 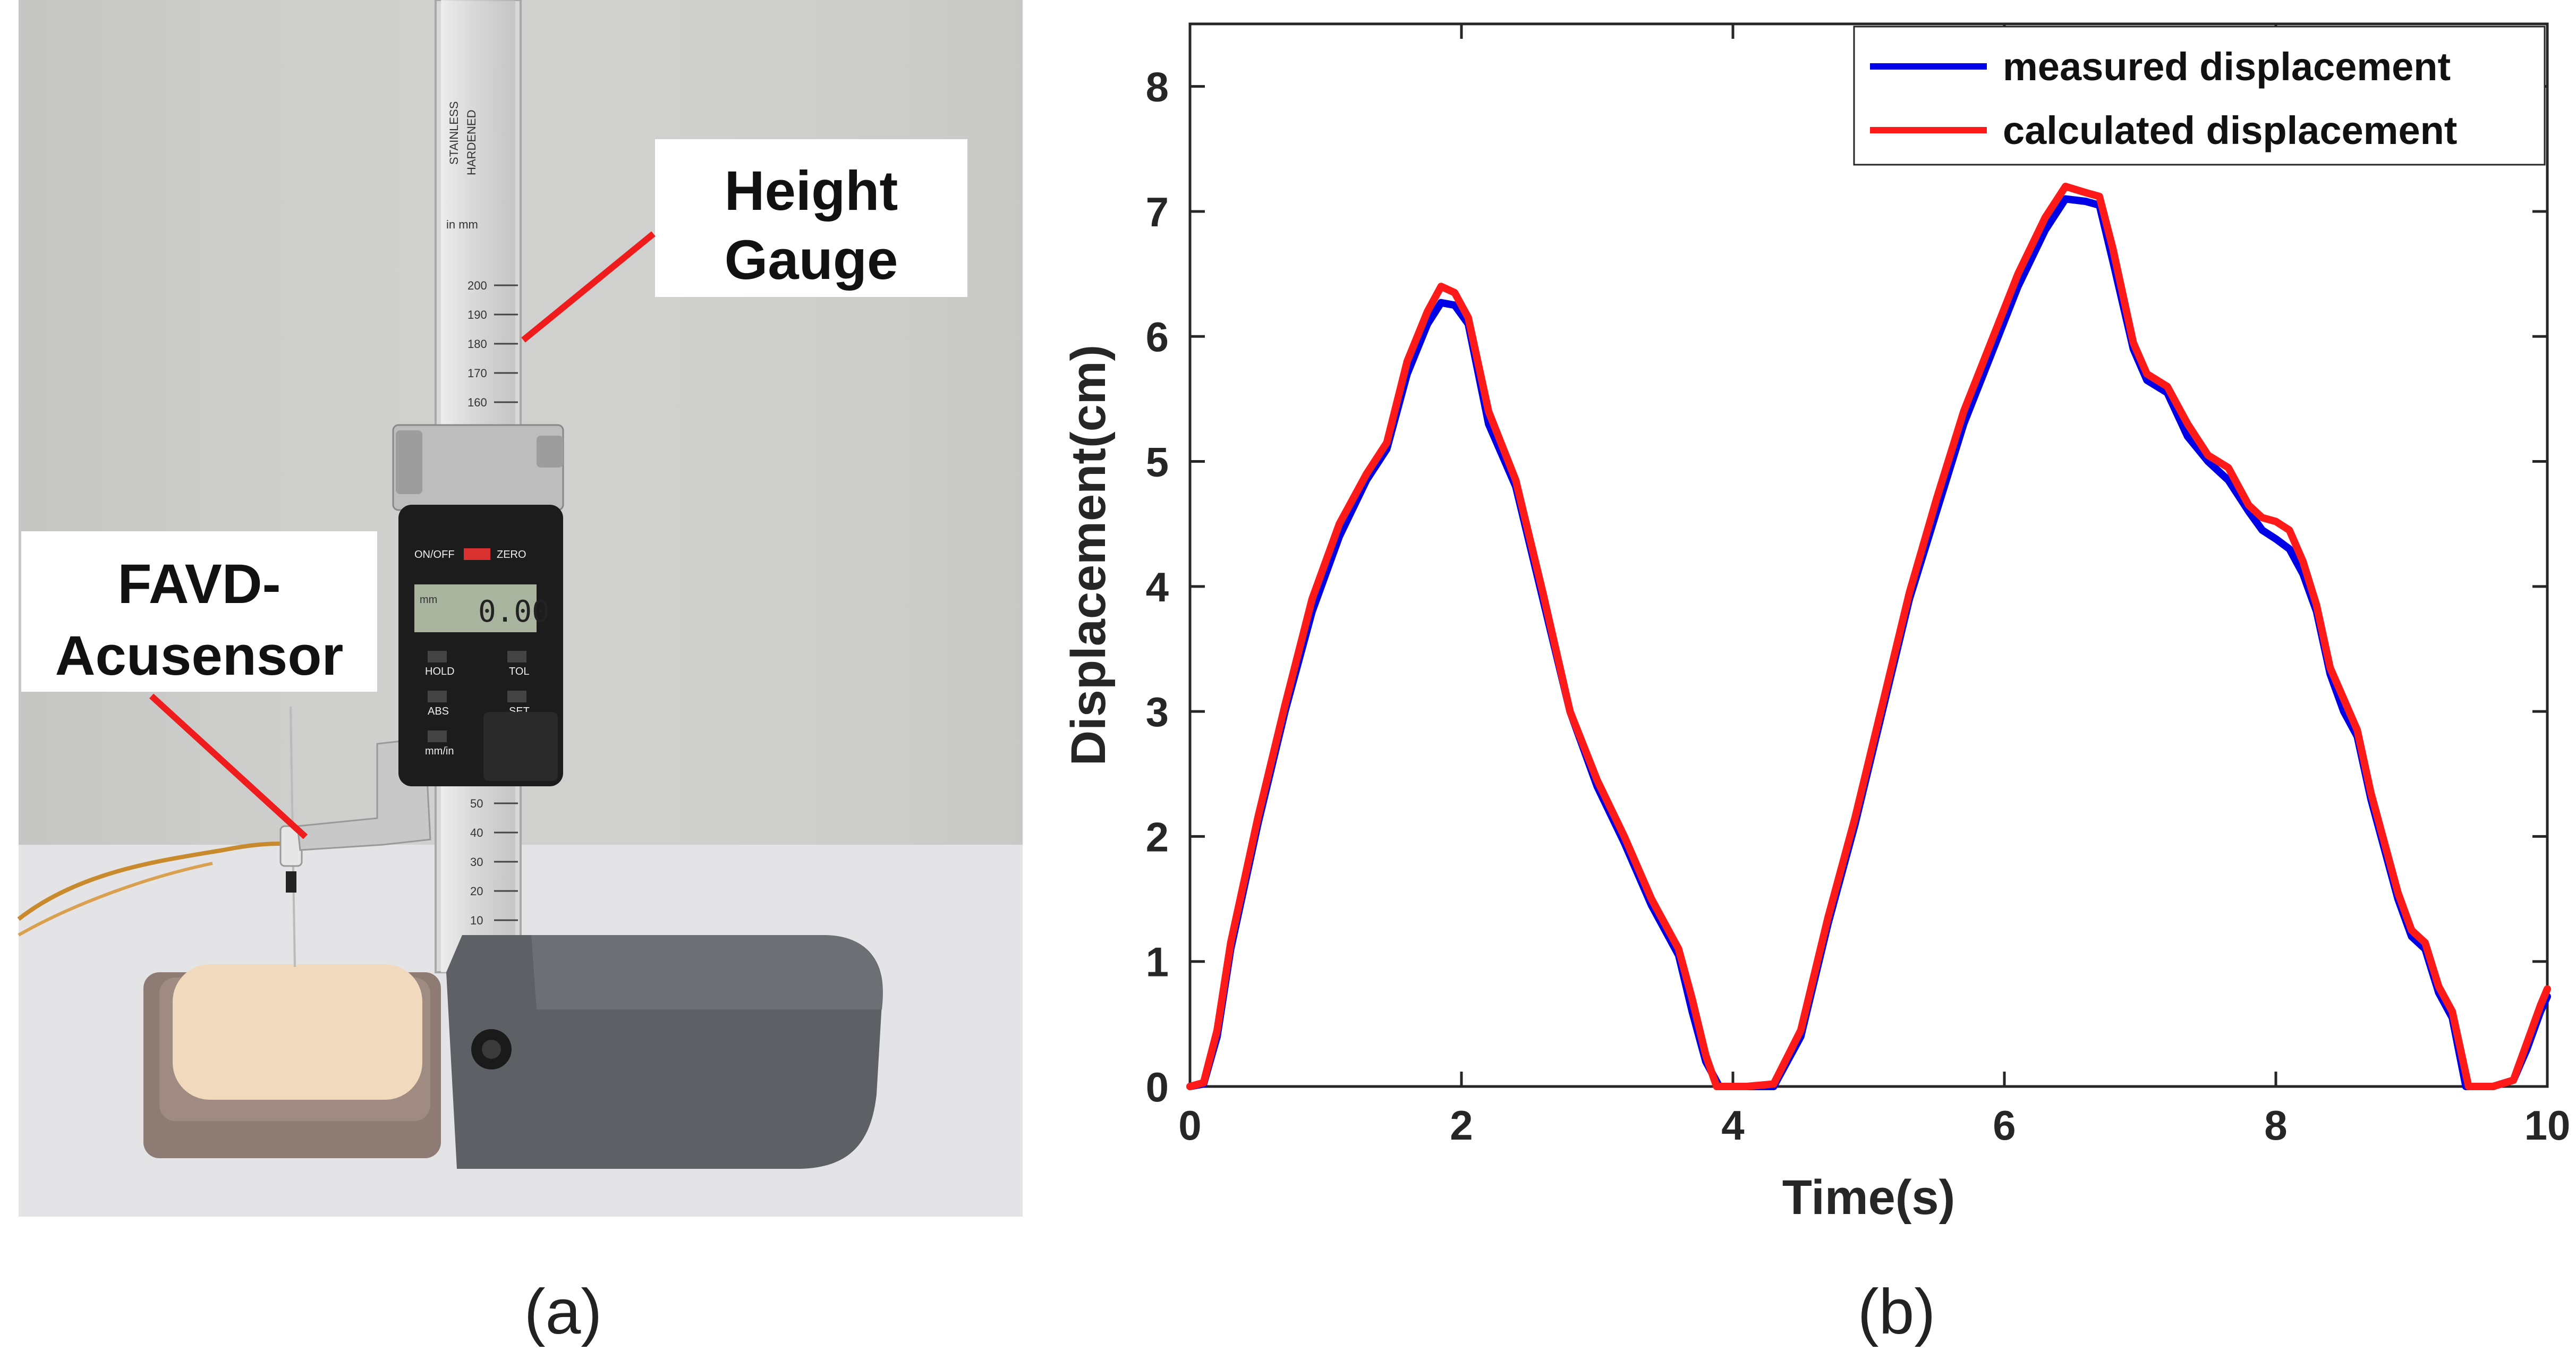 I want to click on lcd-hold-label: HOLD, so click(x=440, y=671).